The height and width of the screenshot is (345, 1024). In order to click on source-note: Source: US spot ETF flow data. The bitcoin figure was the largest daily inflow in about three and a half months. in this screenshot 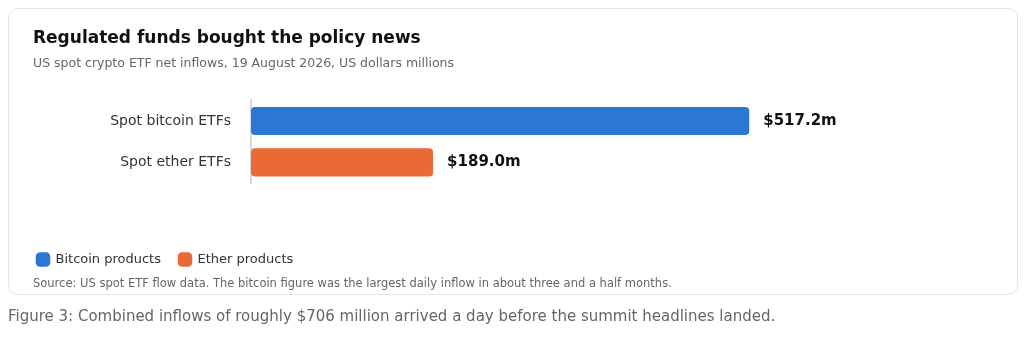, I will do `click(353, 283)`.